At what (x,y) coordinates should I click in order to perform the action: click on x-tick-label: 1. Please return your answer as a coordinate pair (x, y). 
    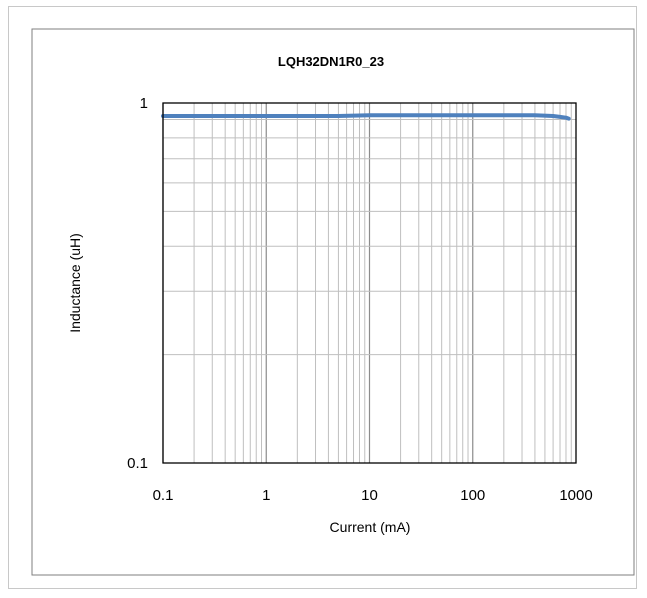
    Looking at the image, I should click on (266, 495).